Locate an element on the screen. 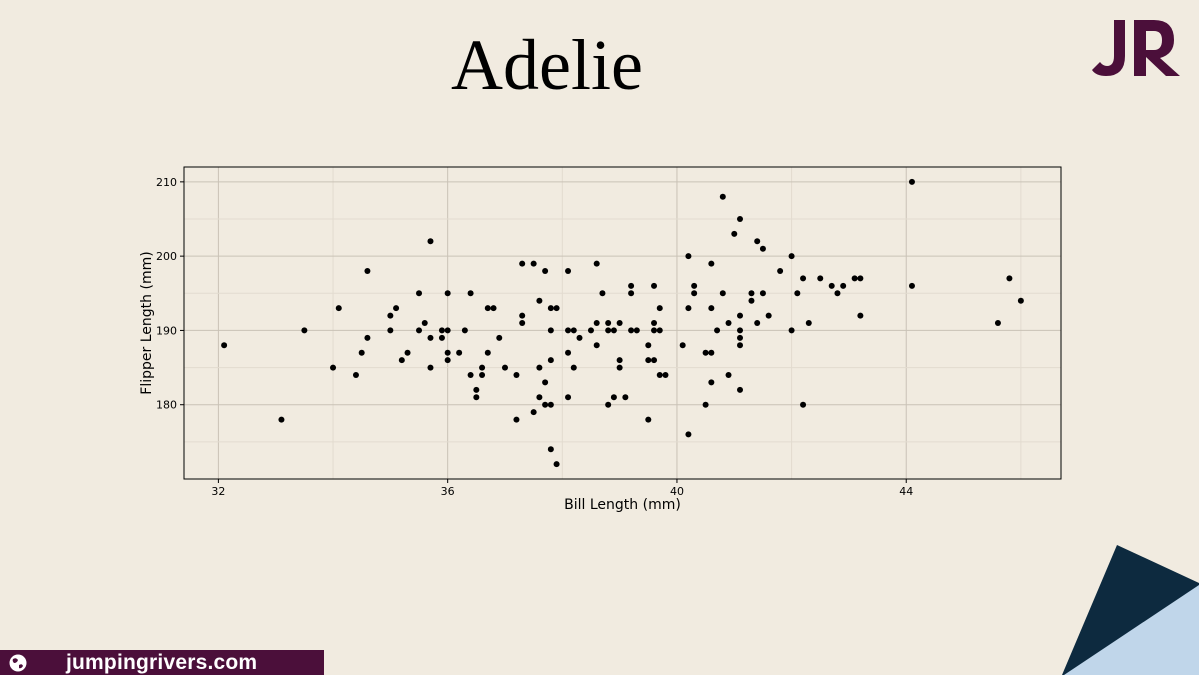  x-tick-label: 32 is located at coordinates (218, 491).